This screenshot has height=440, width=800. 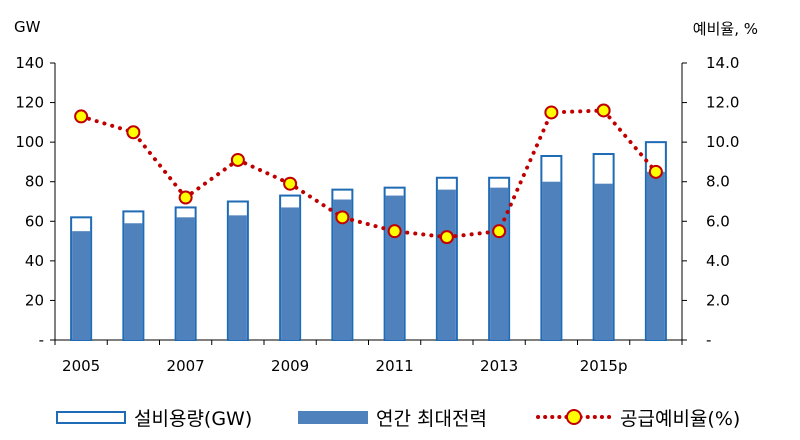 What do you see at coordinates (29, 103) in the screenshot?
I see `left-tick-label: 120` at bounding box center [29, 103].